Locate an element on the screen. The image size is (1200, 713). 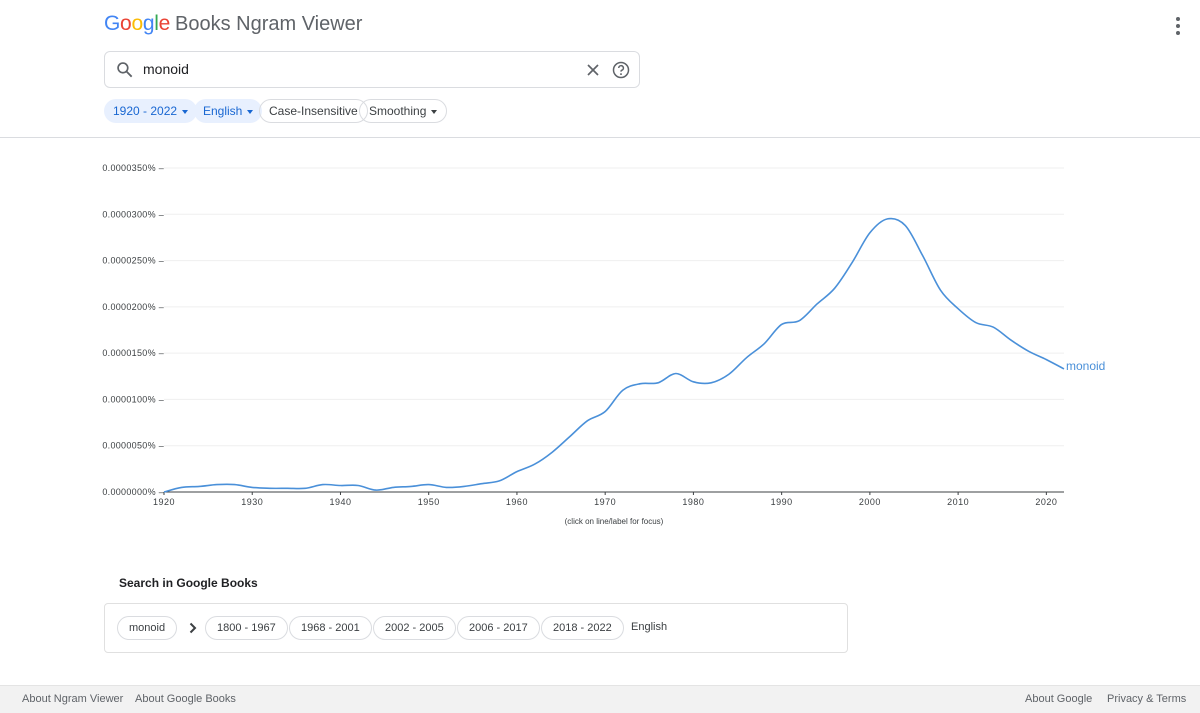
x-tick-label: 1960 is located at coordinates (517, 502).